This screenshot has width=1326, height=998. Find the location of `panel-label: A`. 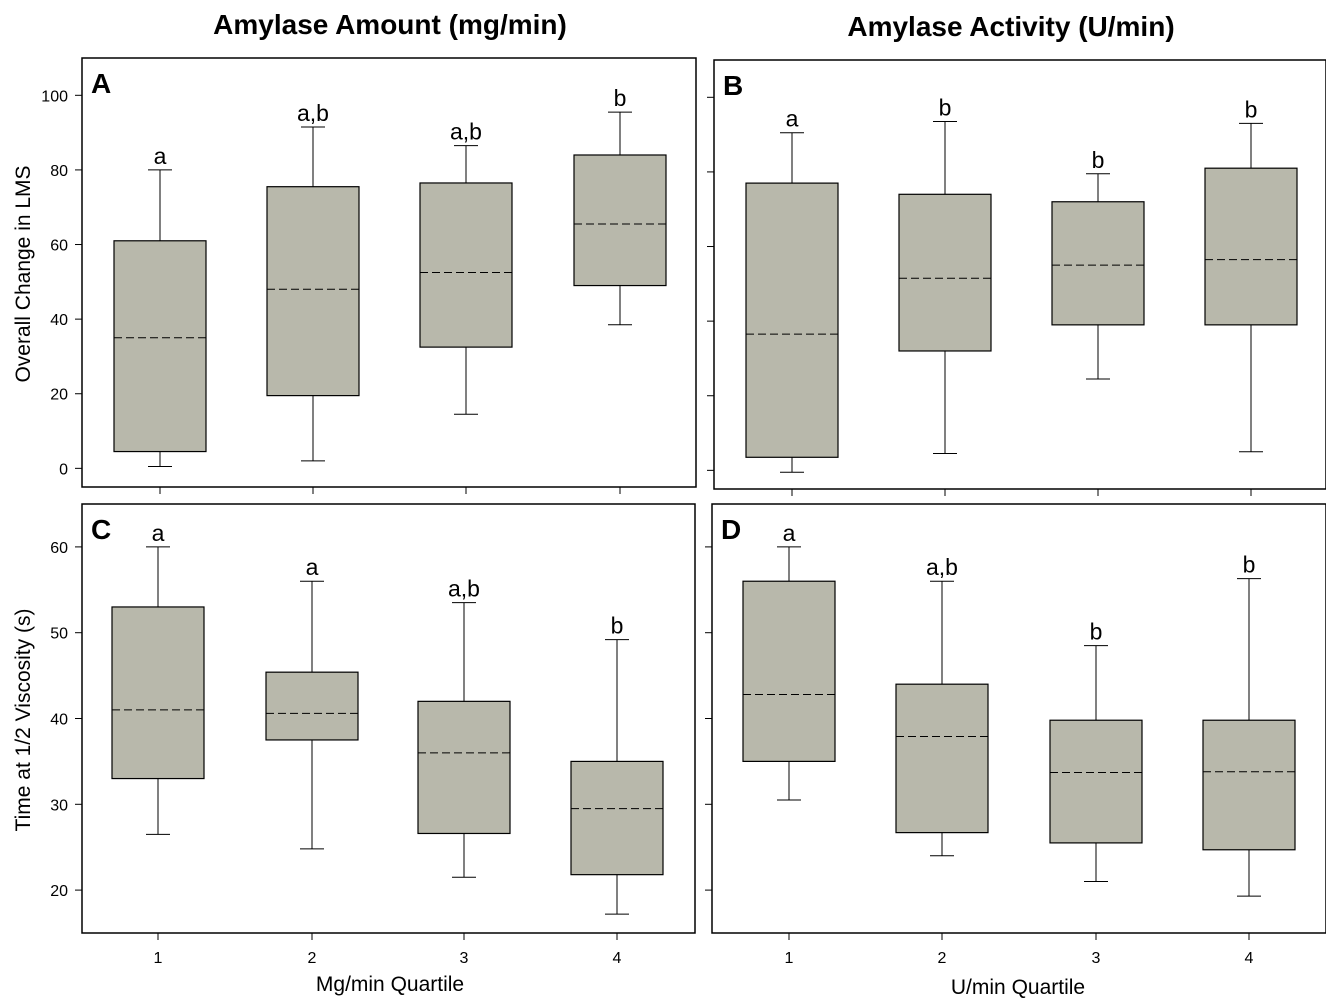

panel-label: A is located at coordinates (101, 83).